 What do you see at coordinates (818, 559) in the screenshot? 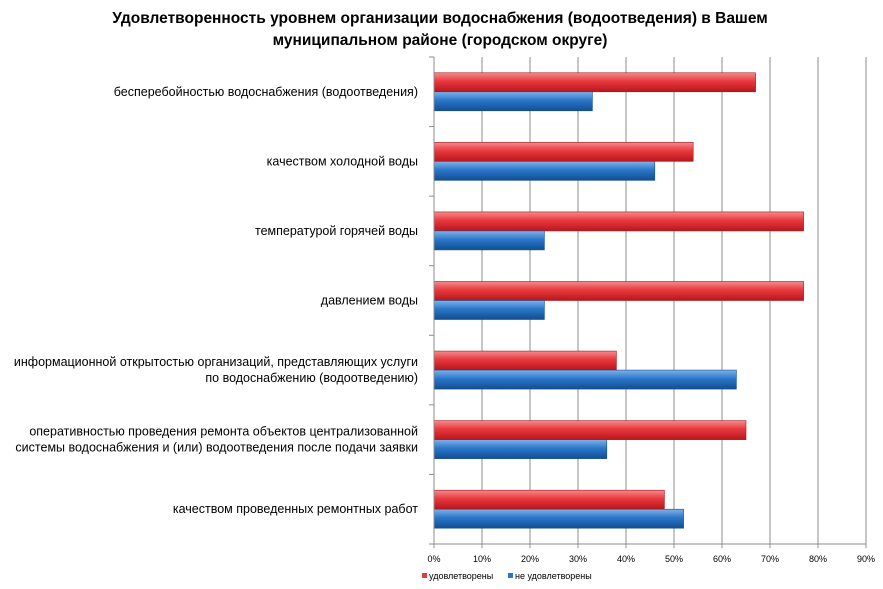
I see `x-tick-label: 80%` at bounding box center [818, 559].